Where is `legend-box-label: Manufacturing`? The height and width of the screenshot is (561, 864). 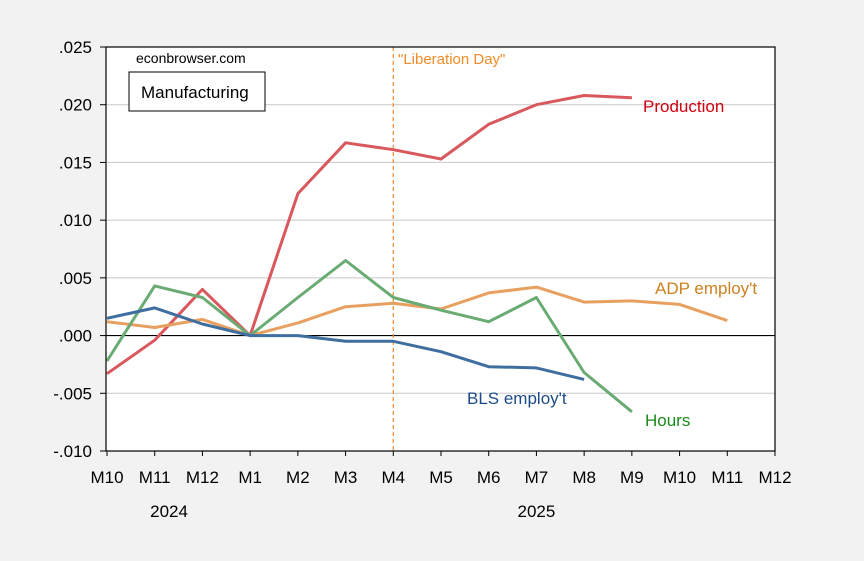
legend-box-label: Manufacturing is located at coordinates (195, 92).